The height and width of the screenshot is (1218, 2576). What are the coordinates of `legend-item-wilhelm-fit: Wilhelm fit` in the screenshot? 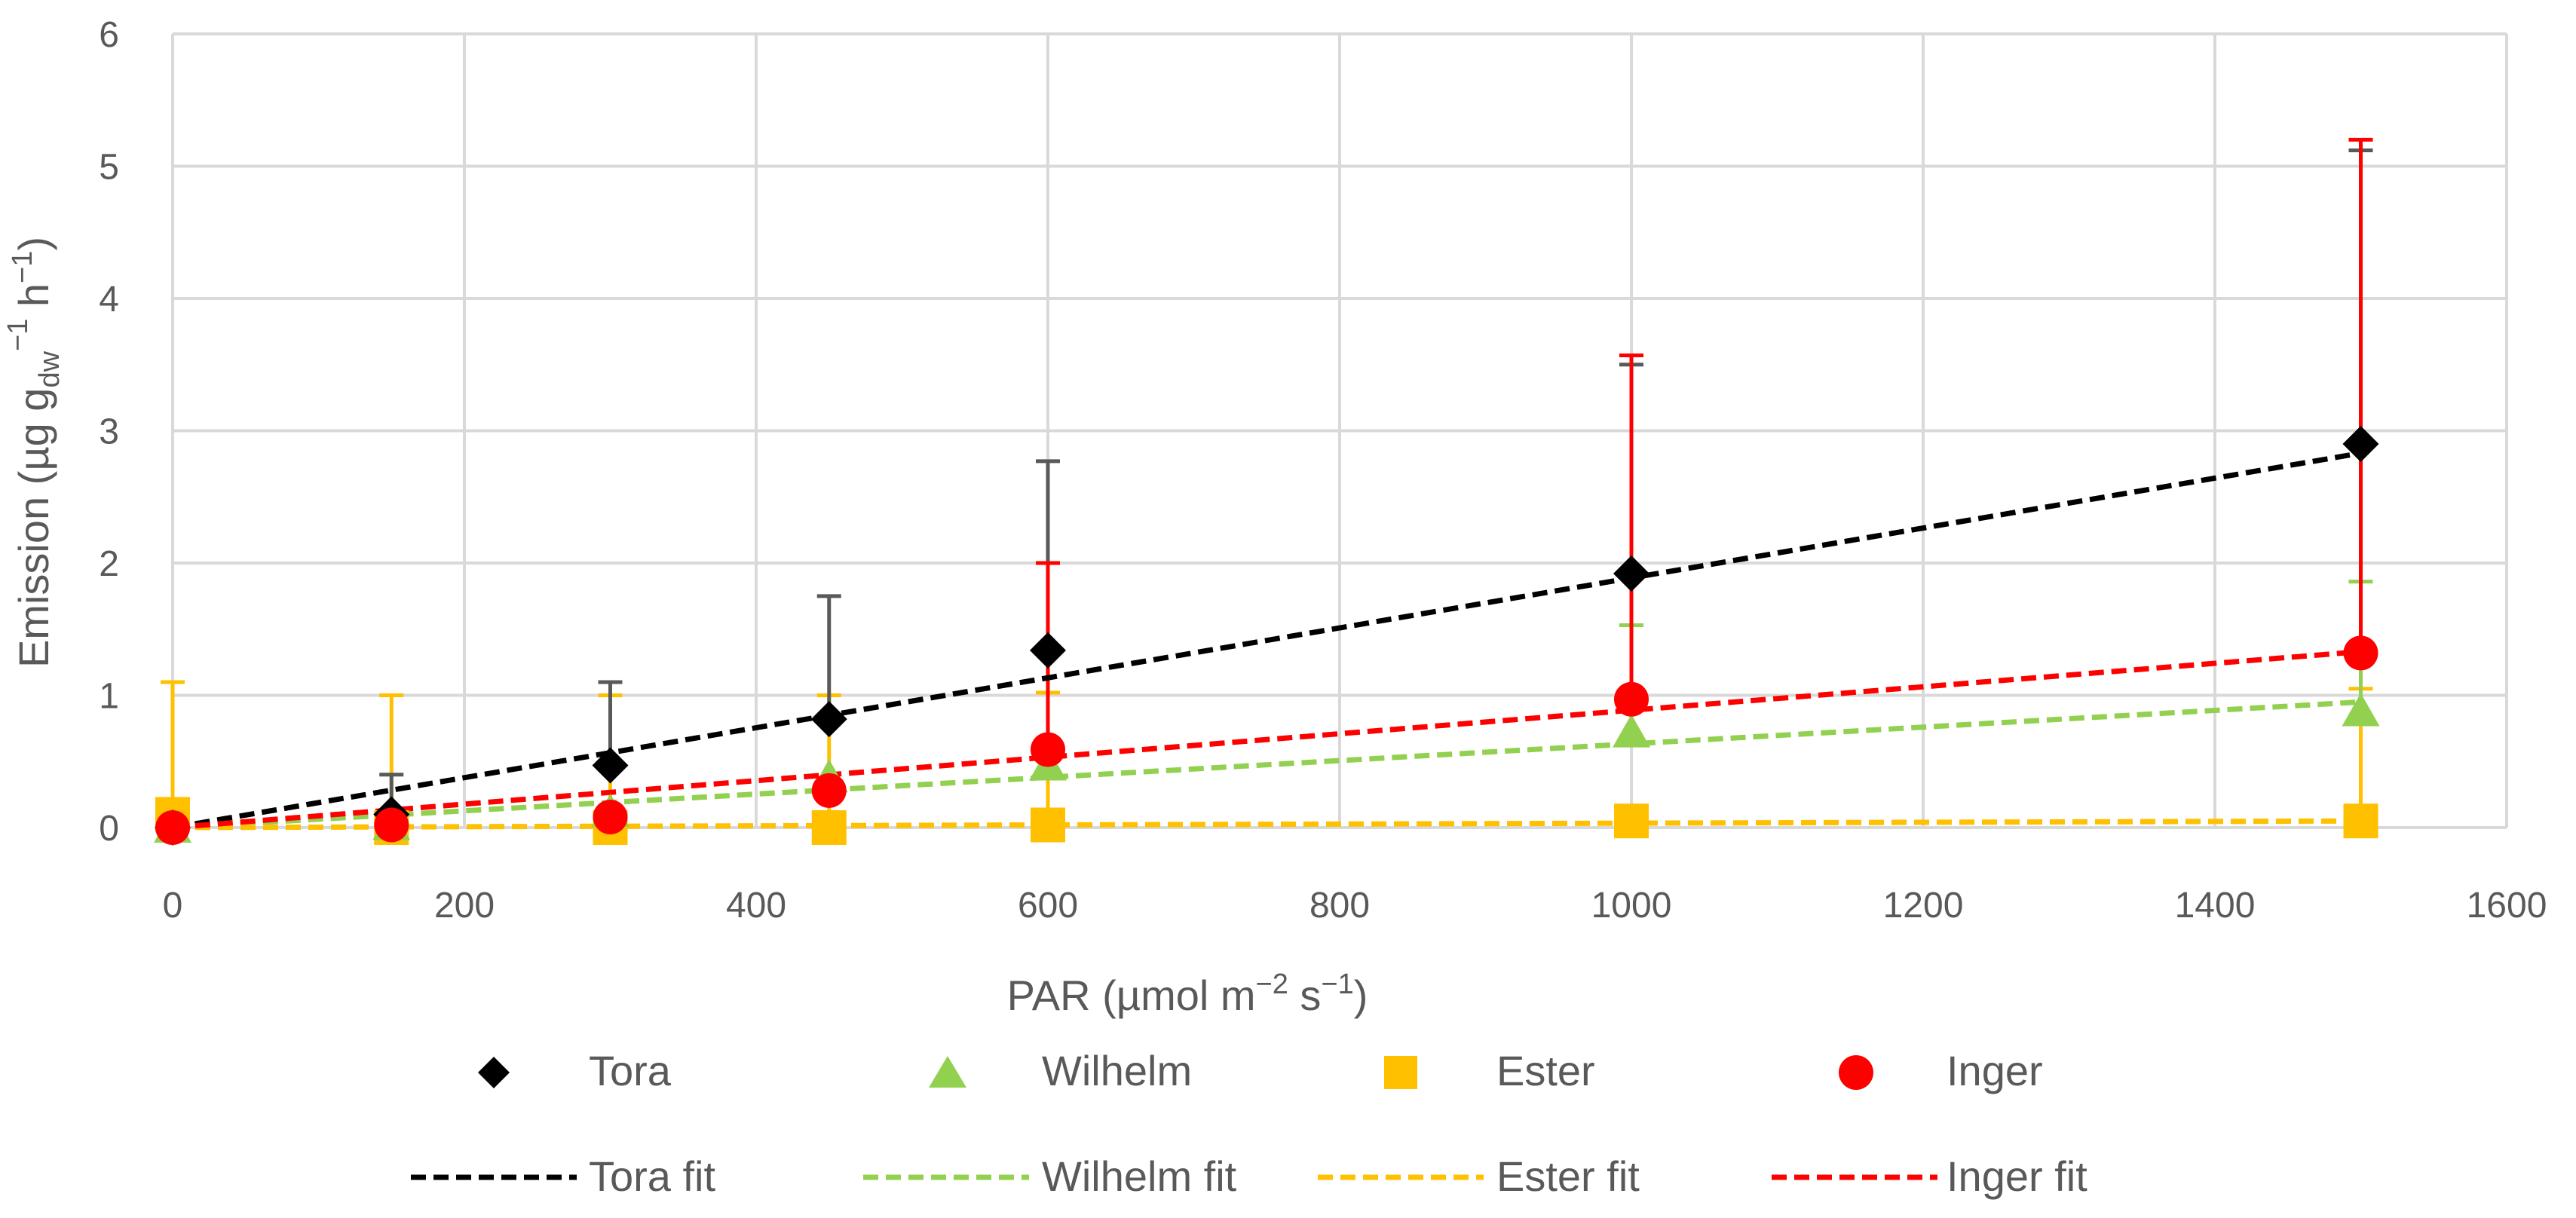 It's located at (1050, 1176).